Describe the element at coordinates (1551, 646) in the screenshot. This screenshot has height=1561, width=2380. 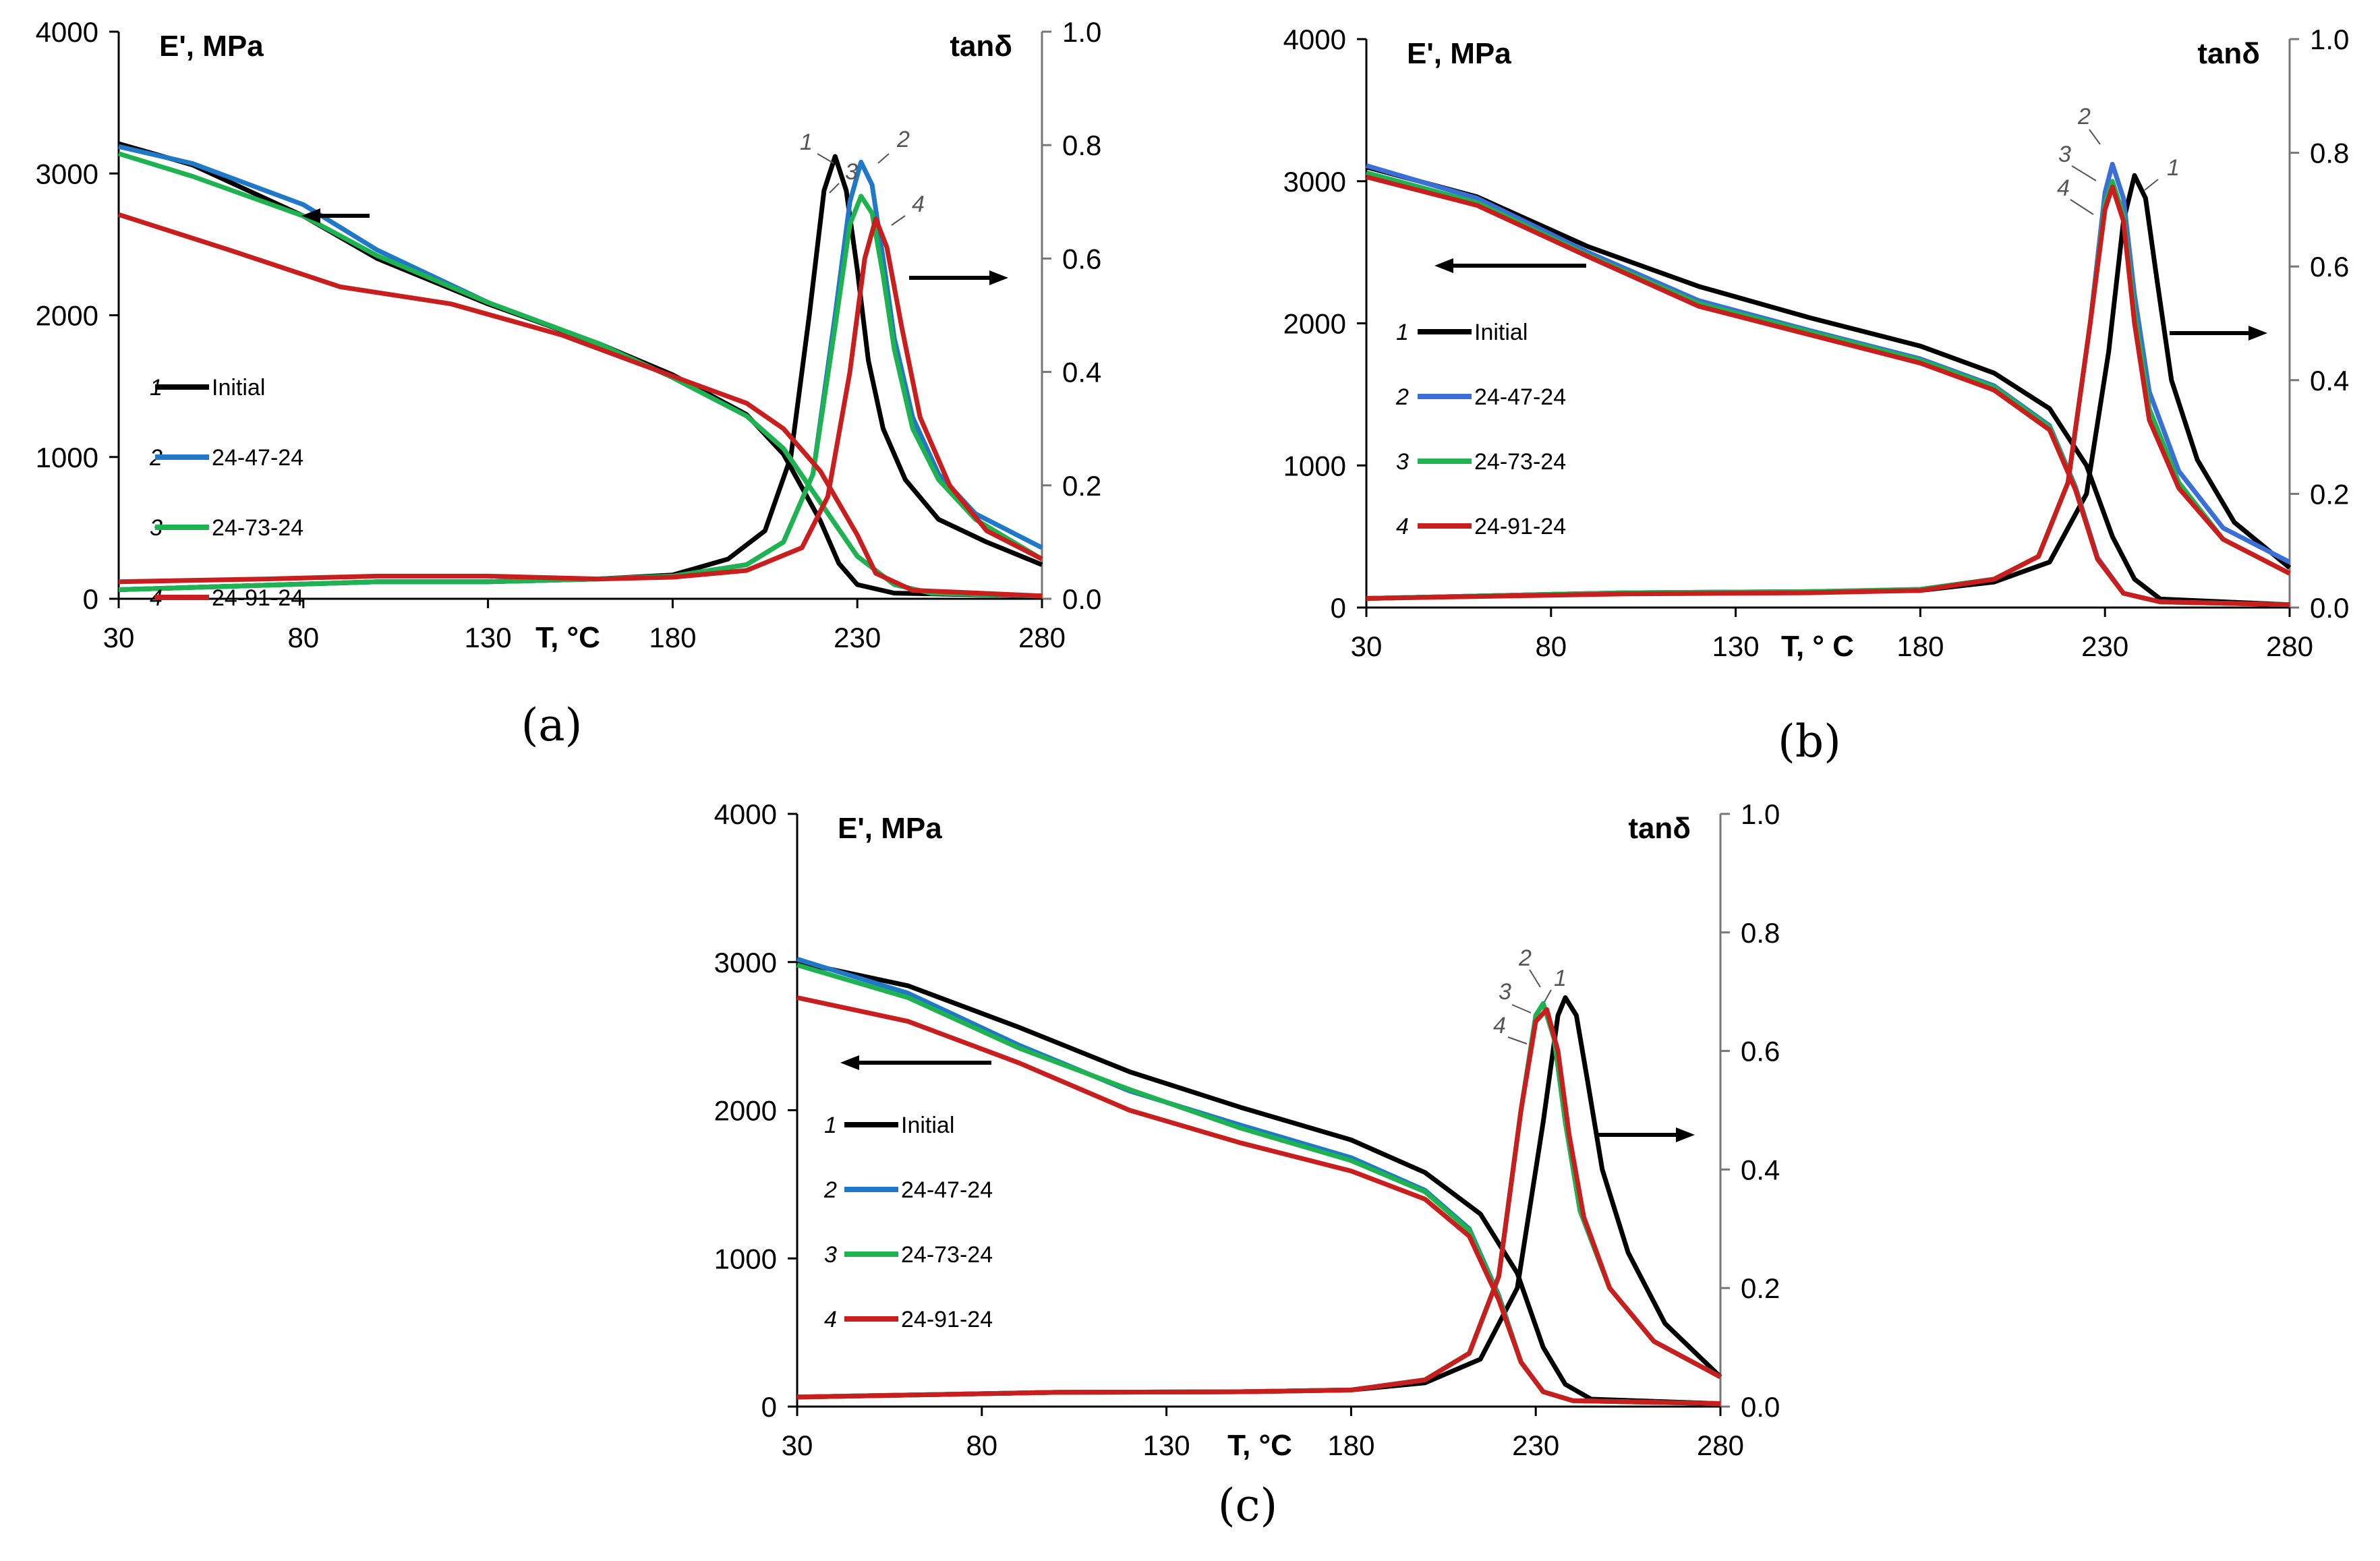
I see `x-tick-label: 80` at that location.